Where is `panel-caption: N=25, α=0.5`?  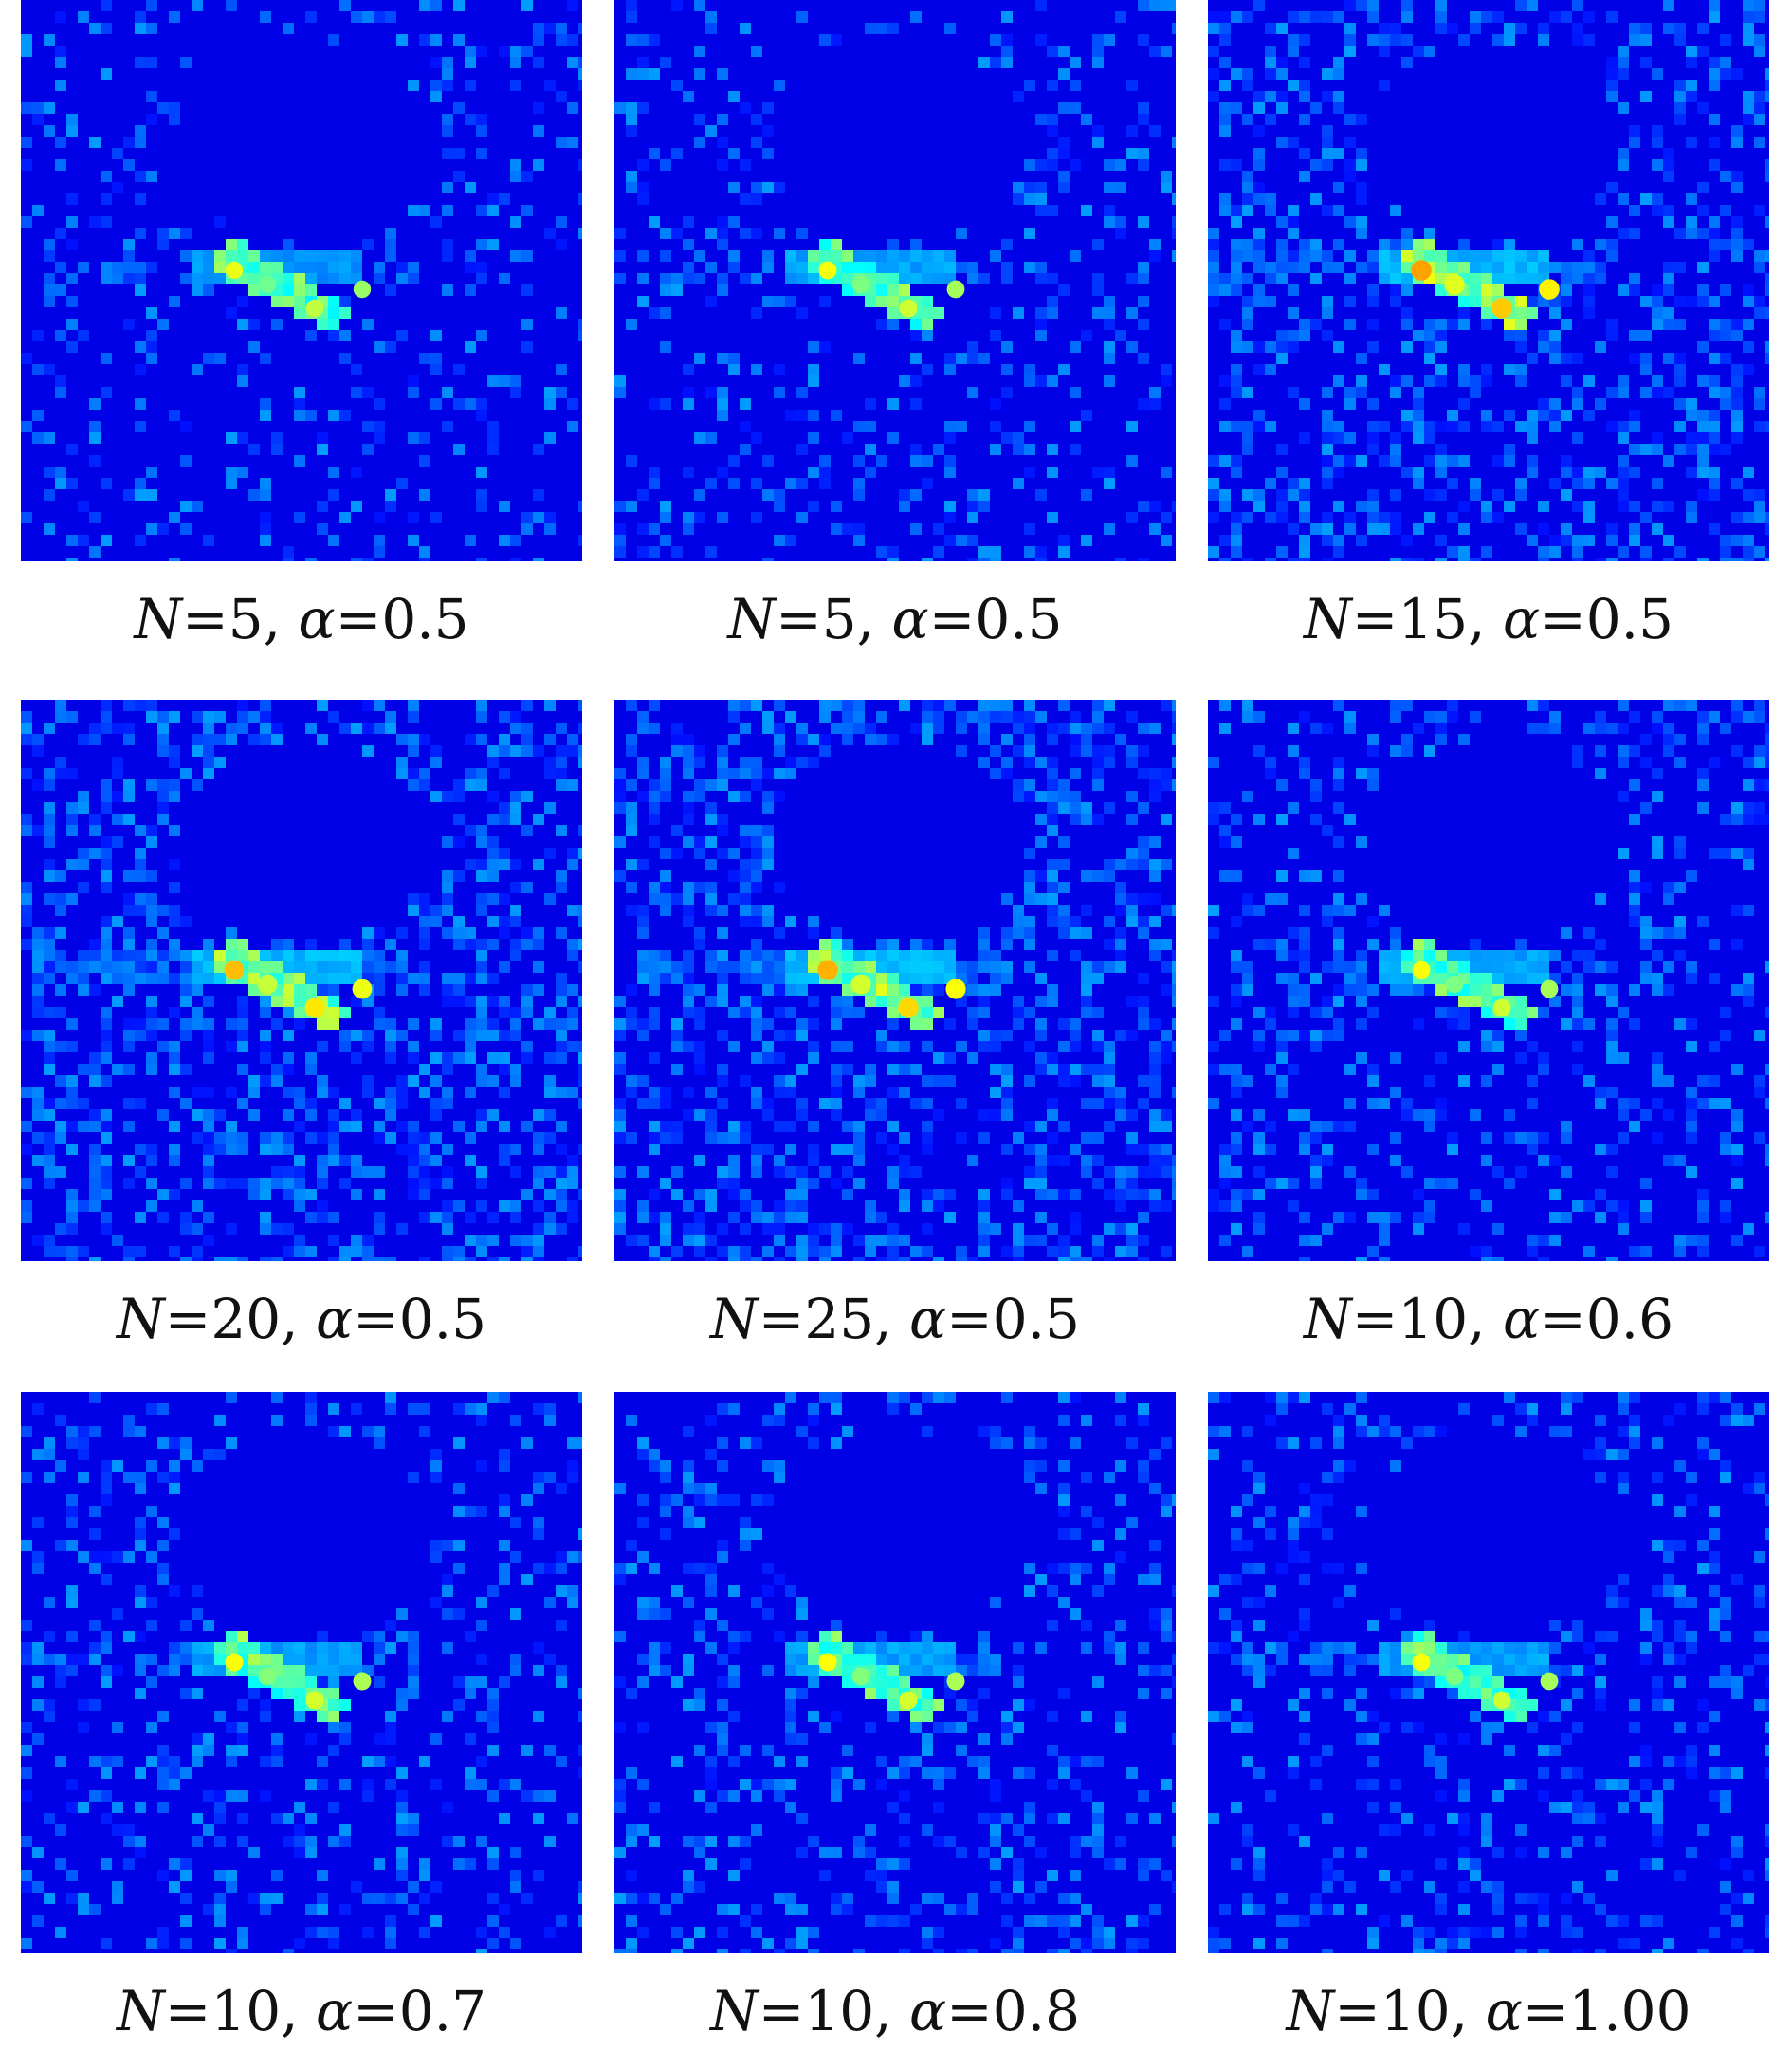
panel-caption: N=25, α=0.5 is located at coordinates (895, 1318).